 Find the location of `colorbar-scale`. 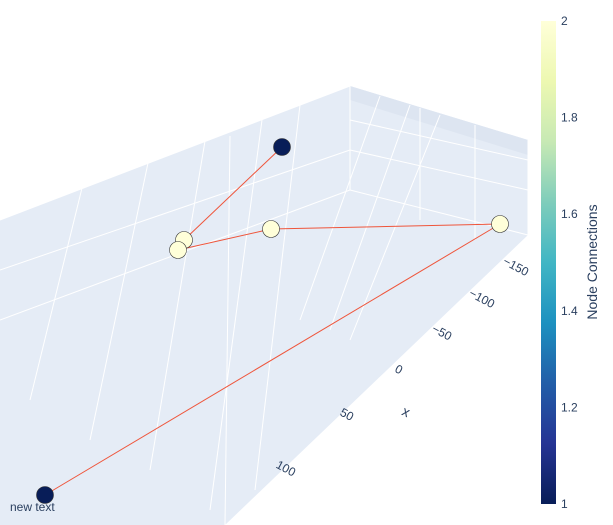

colorbar-scale is located at coordinates (548, 262).